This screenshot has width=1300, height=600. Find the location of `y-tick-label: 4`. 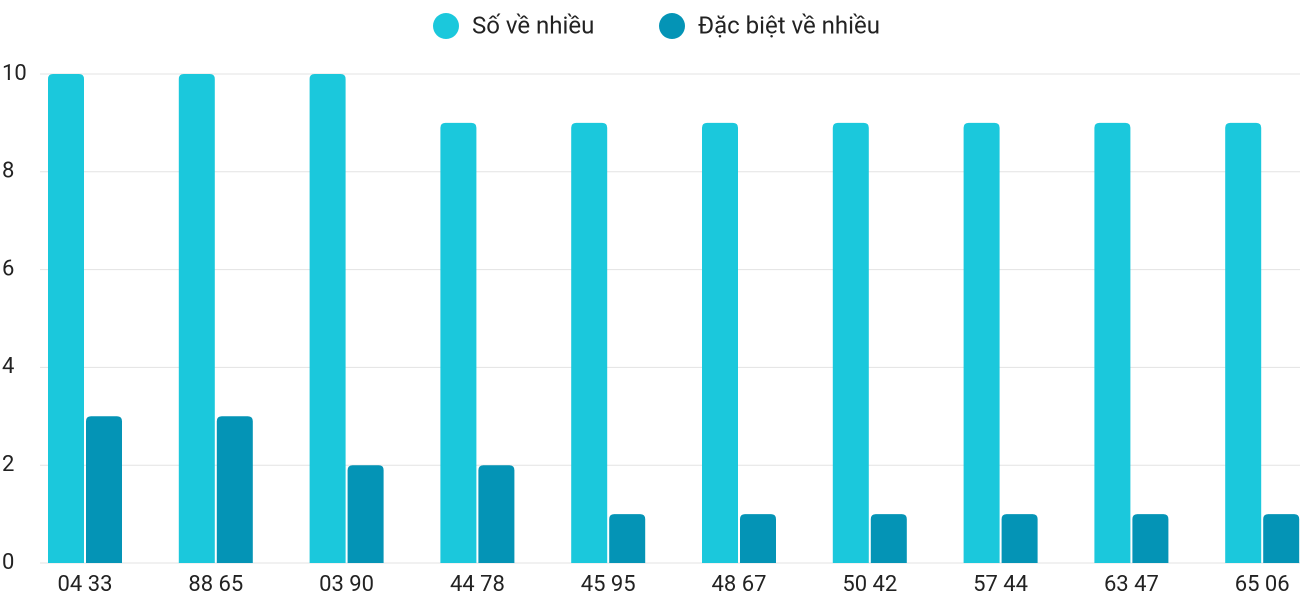

y-tick-label: 4 is located at coordinates (8, 366).